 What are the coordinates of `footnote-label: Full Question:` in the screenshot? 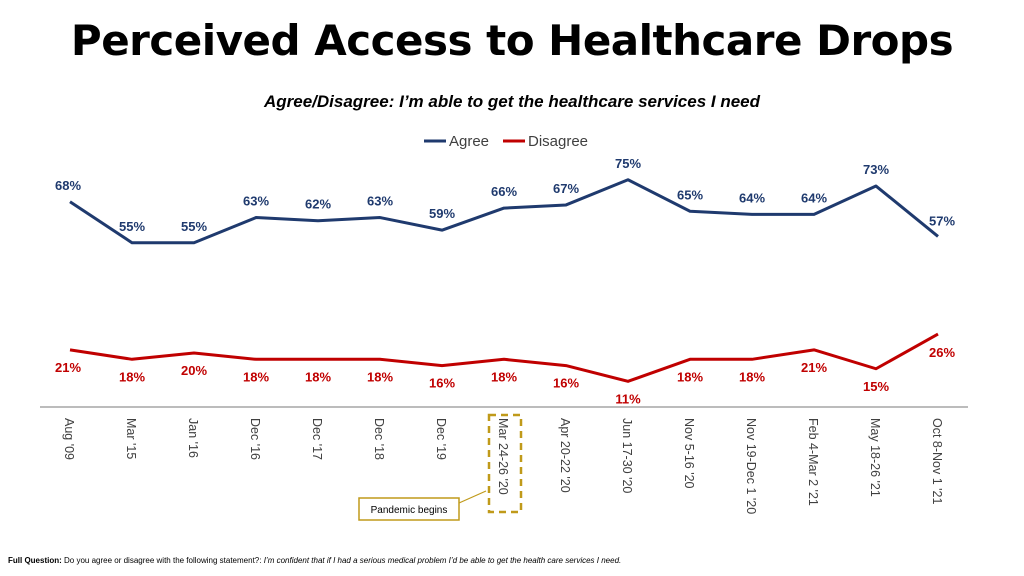 It's located at (35, 560).